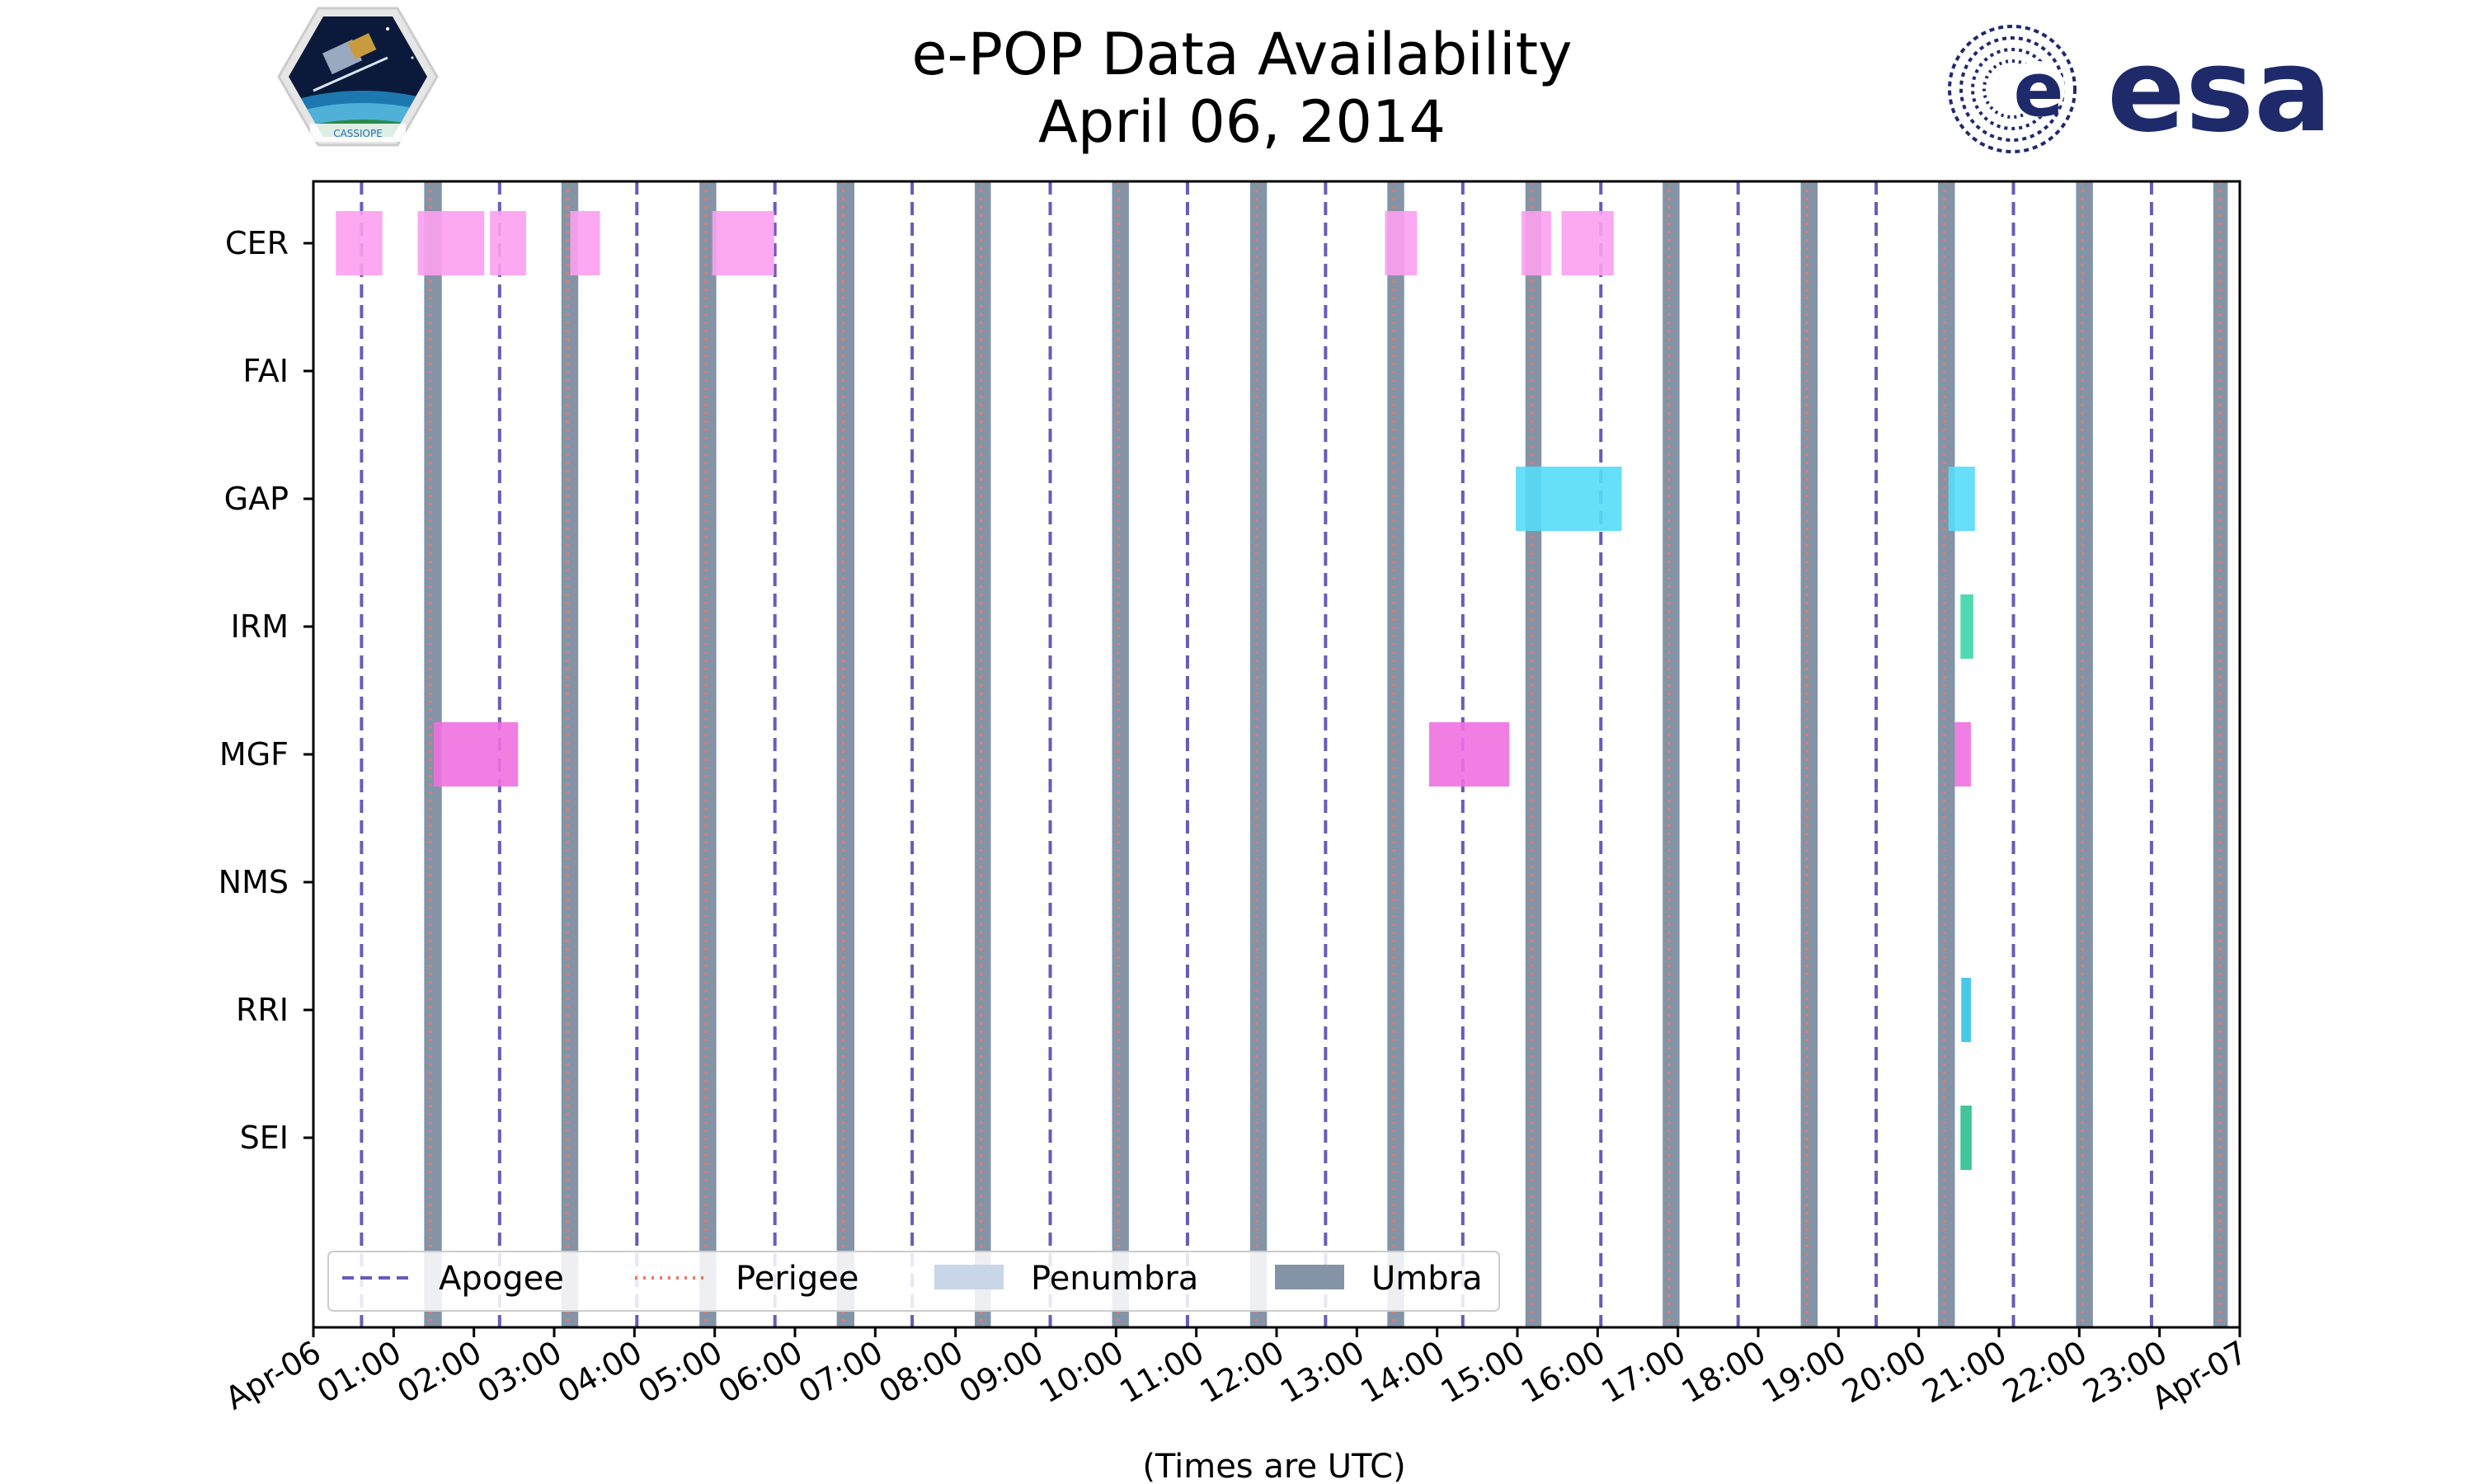 The image size is (2474, 1484). Describe the element at coordinates (1001, 1372) in the screenshot. I see `x-tick-label: 09:00` at that location.